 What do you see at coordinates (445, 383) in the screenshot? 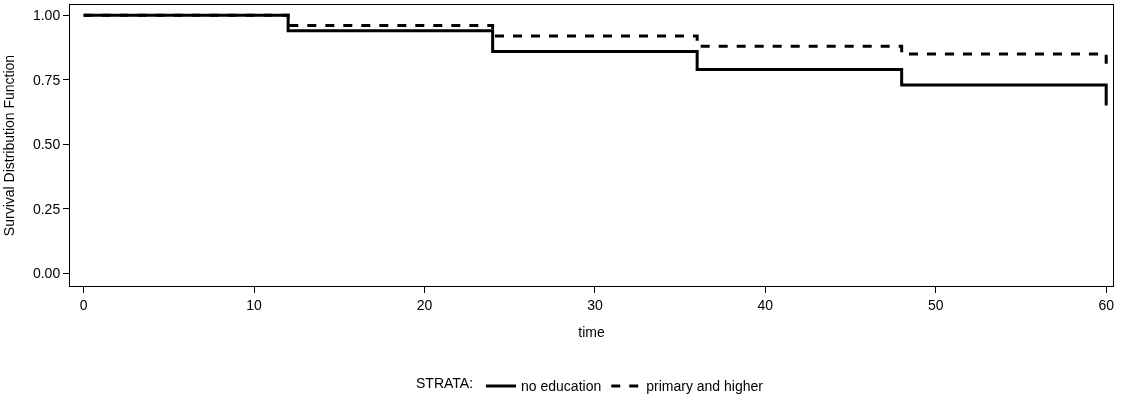
I see `legend-title: STRATA:` at bounding box center [445, 383].